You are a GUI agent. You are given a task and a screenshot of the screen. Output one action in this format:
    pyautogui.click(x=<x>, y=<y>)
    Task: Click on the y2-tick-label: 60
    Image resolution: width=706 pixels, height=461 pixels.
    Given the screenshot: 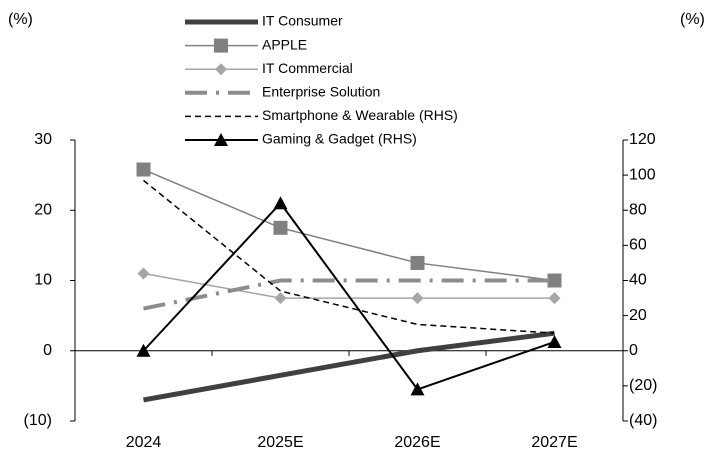 What is the action you would take?
    pyautogui.click(x=638, y=245)
    